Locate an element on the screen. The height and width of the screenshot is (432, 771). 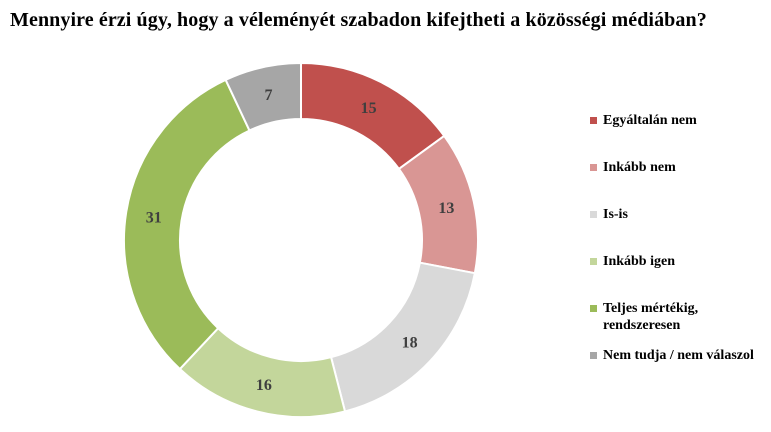
legend-label: Is-is is located at coordinates (615, 214).